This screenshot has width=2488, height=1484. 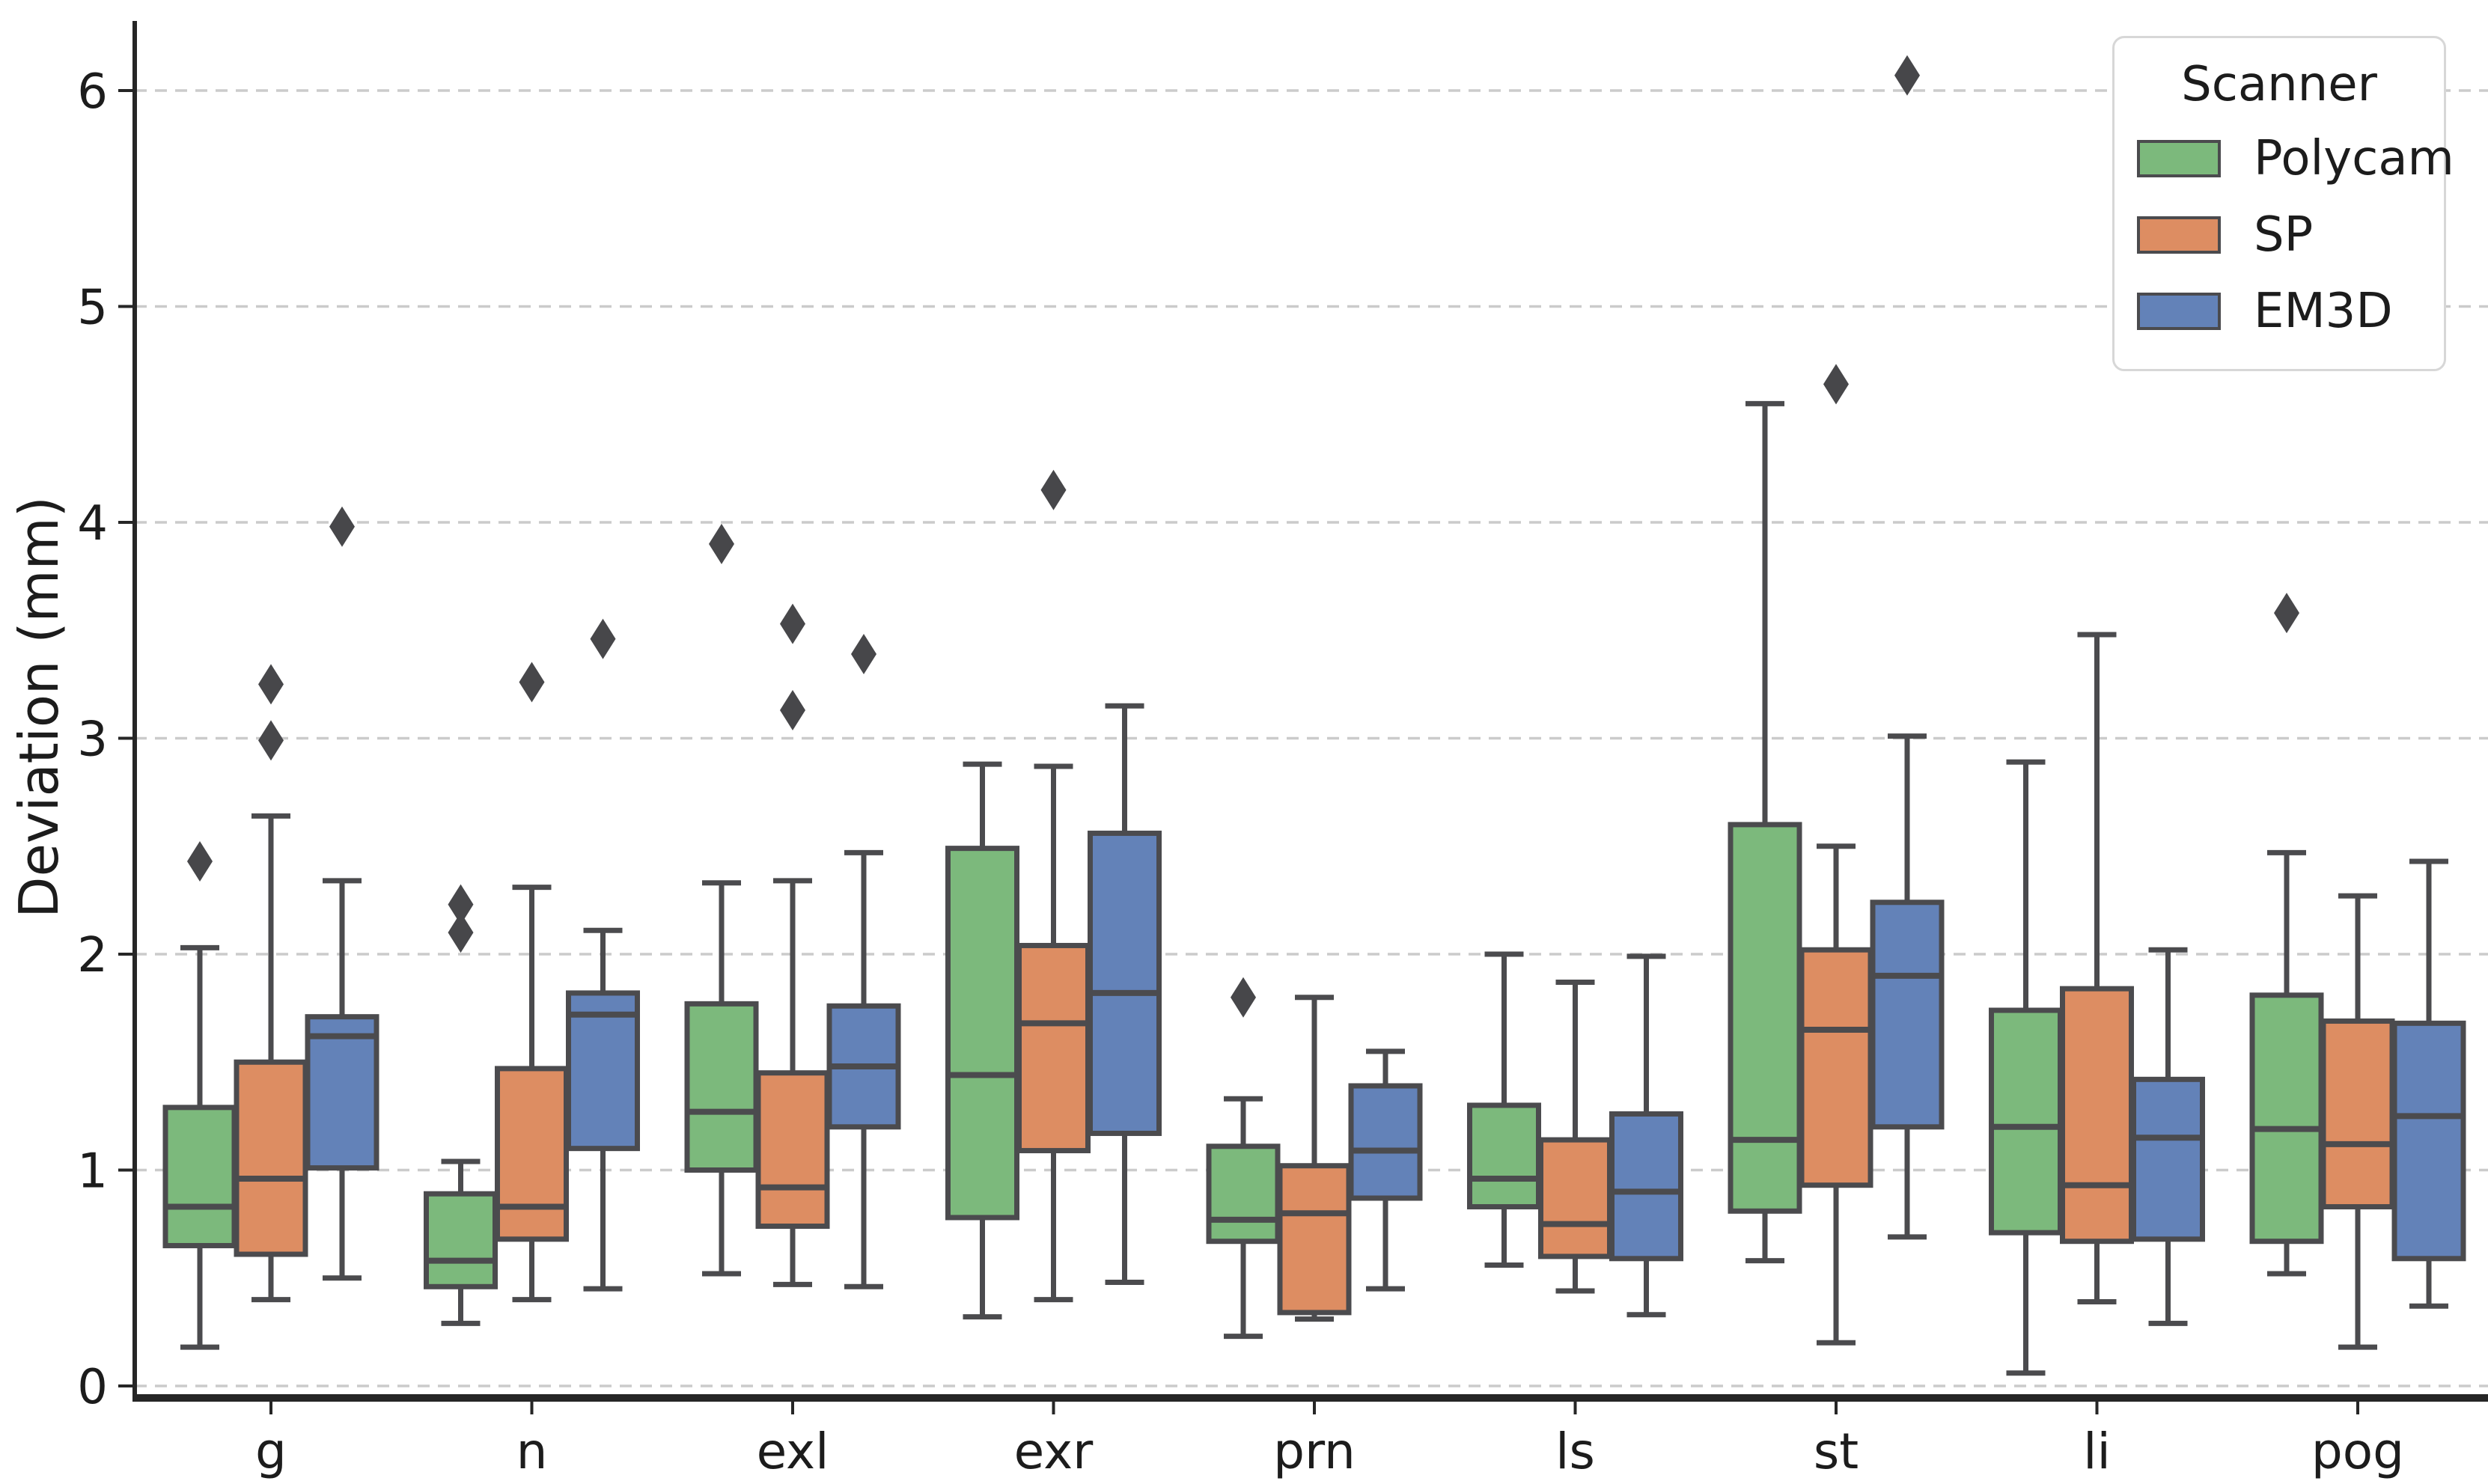 I want to click on y-tick-label-3: 3, so click(x=93, y=740).